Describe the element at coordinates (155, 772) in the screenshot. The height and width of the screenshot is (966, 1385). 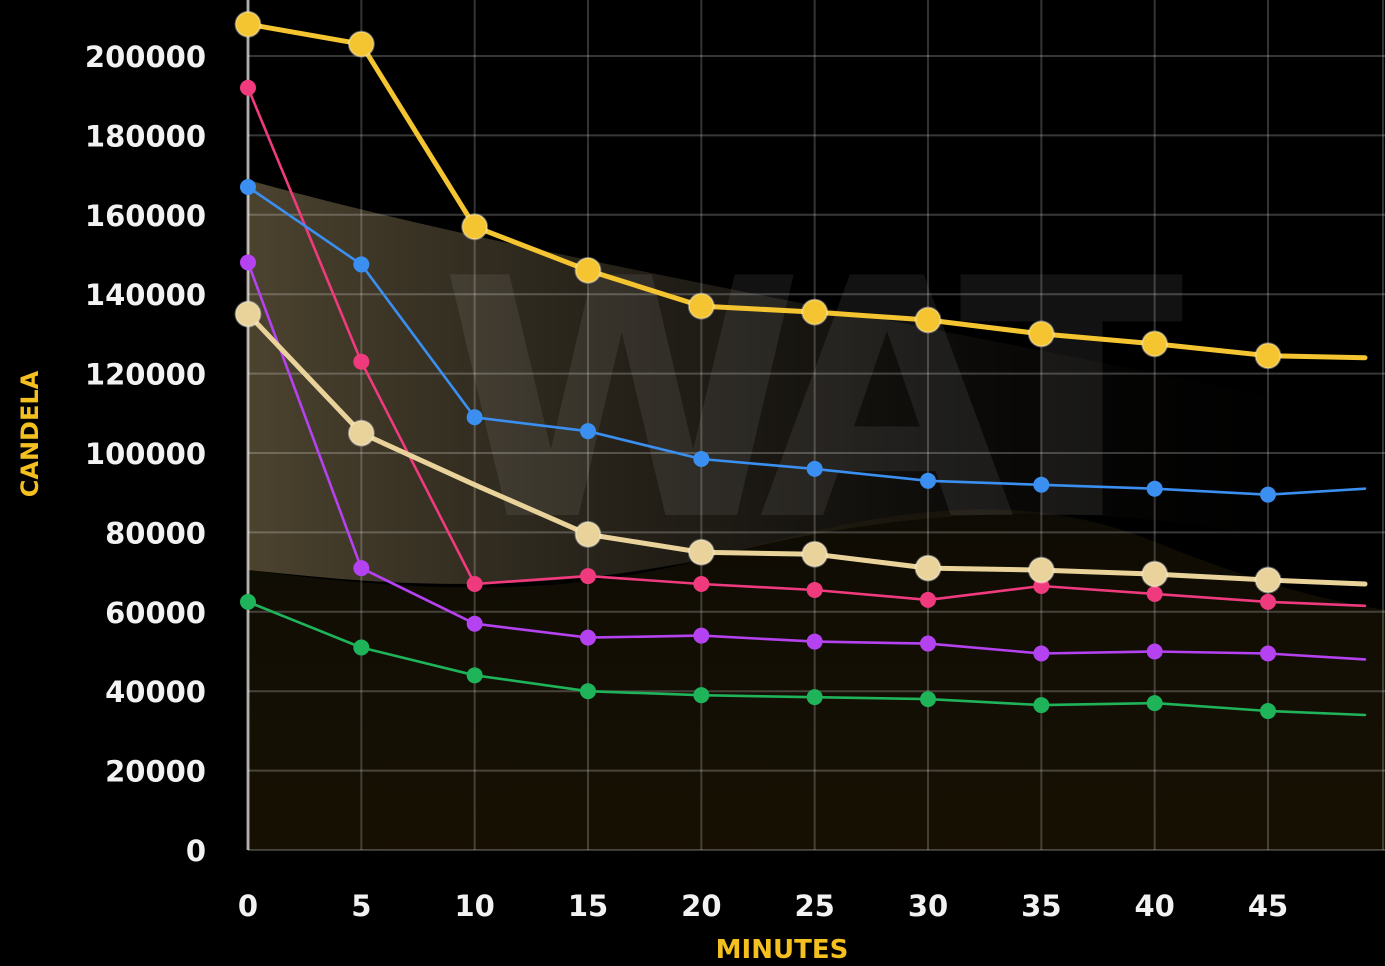
I see `y-tick-label: 20000` at that location.